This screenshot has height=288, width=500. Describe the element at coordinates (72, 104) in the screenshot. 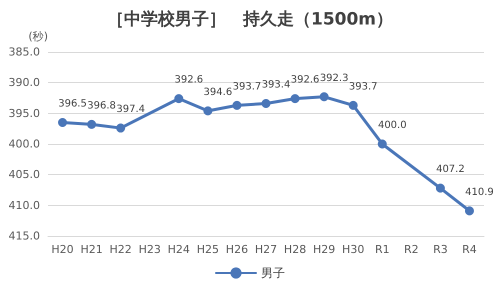

I see `data-label: 396.5` at that location.